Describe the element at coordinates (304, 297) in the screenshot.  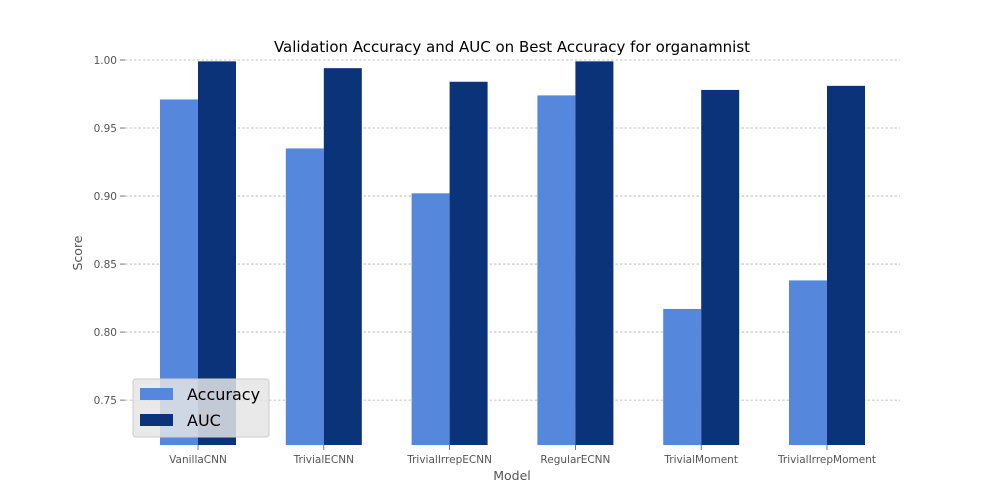
I see `bar-accuracy-trivialecnn` at that location.